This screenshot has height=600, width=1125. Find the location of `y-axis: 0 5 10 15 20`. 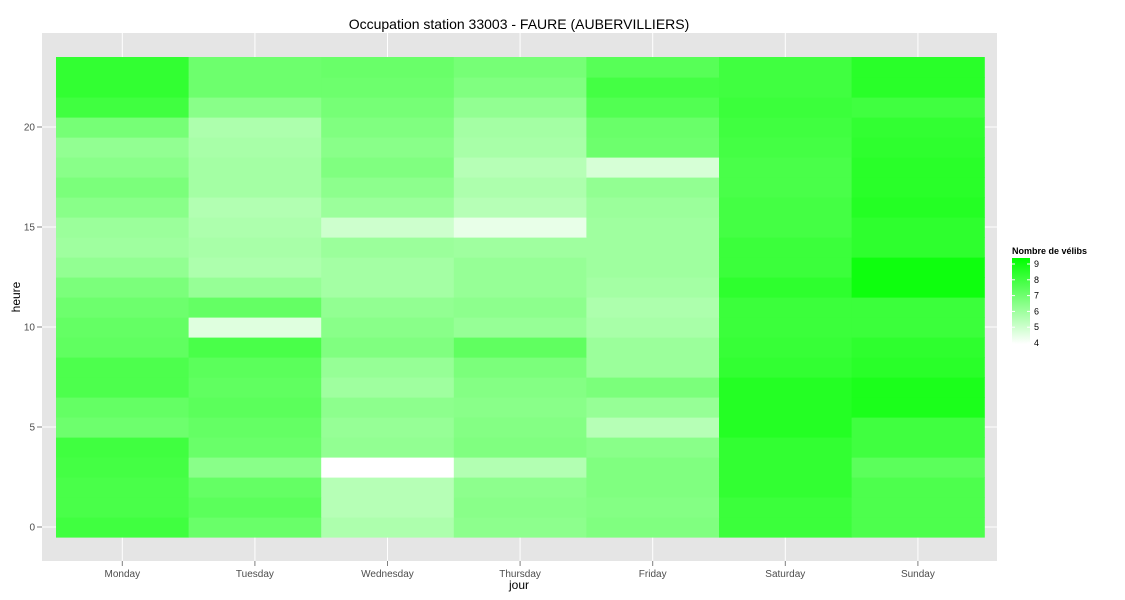

y-axis: 0 5 10 15 20 is located at coordinates (33, 328).